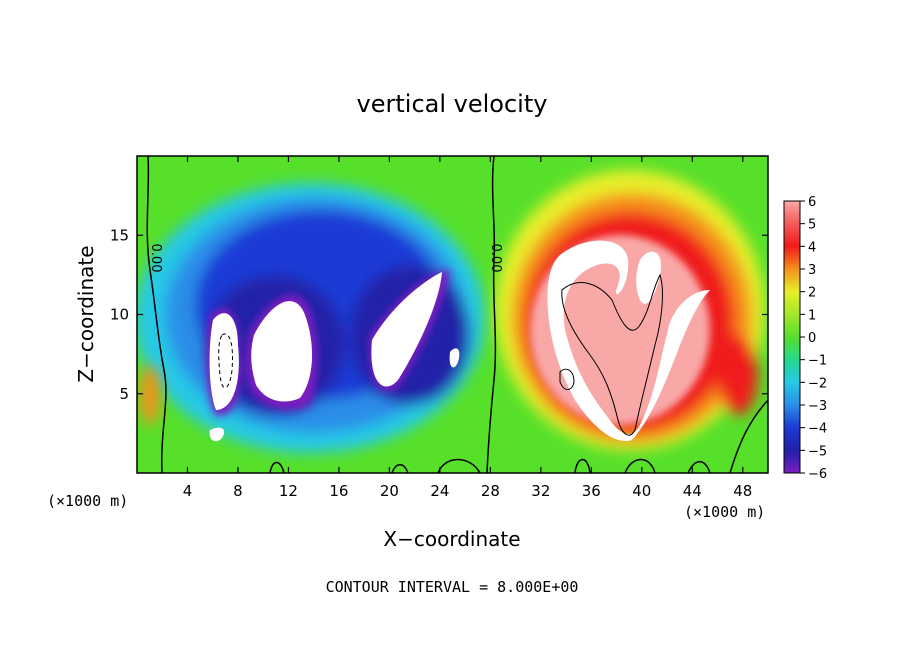  What do you see at coordinates (567, 379) in the screenshot?
I see `positive-contour-small` at bounding box center [567, 379].